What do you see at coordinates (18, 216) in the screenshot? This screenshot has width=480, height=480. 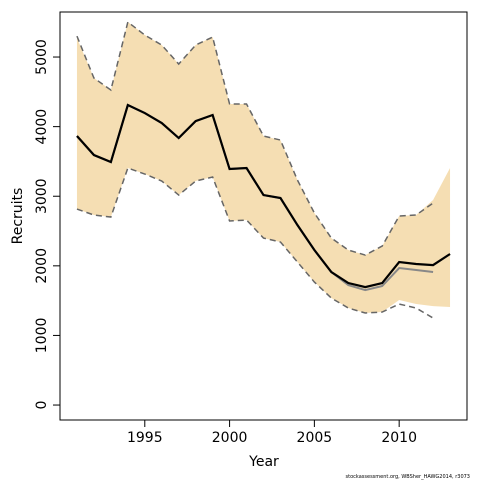 I see `y-axis-label: Recruits` at bounding box center [18, 216].